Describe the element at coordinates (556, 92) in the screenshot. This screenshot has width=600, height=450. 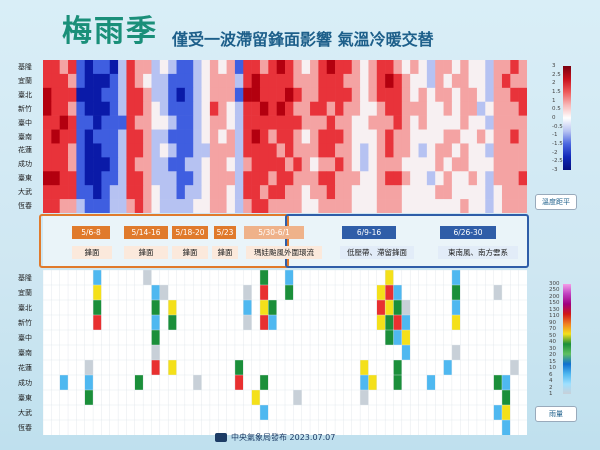
I see `legend-tick-label: 1.5` at that location.